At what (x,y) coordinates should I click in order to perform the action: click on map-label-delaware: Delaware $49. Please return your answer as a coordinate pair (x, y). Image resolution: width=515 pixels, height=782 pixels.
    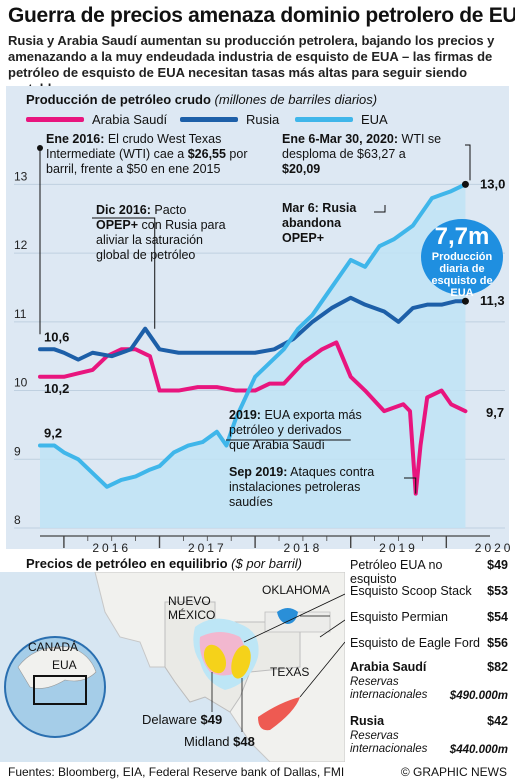
    Looking at the image, I should click on (182, 719).